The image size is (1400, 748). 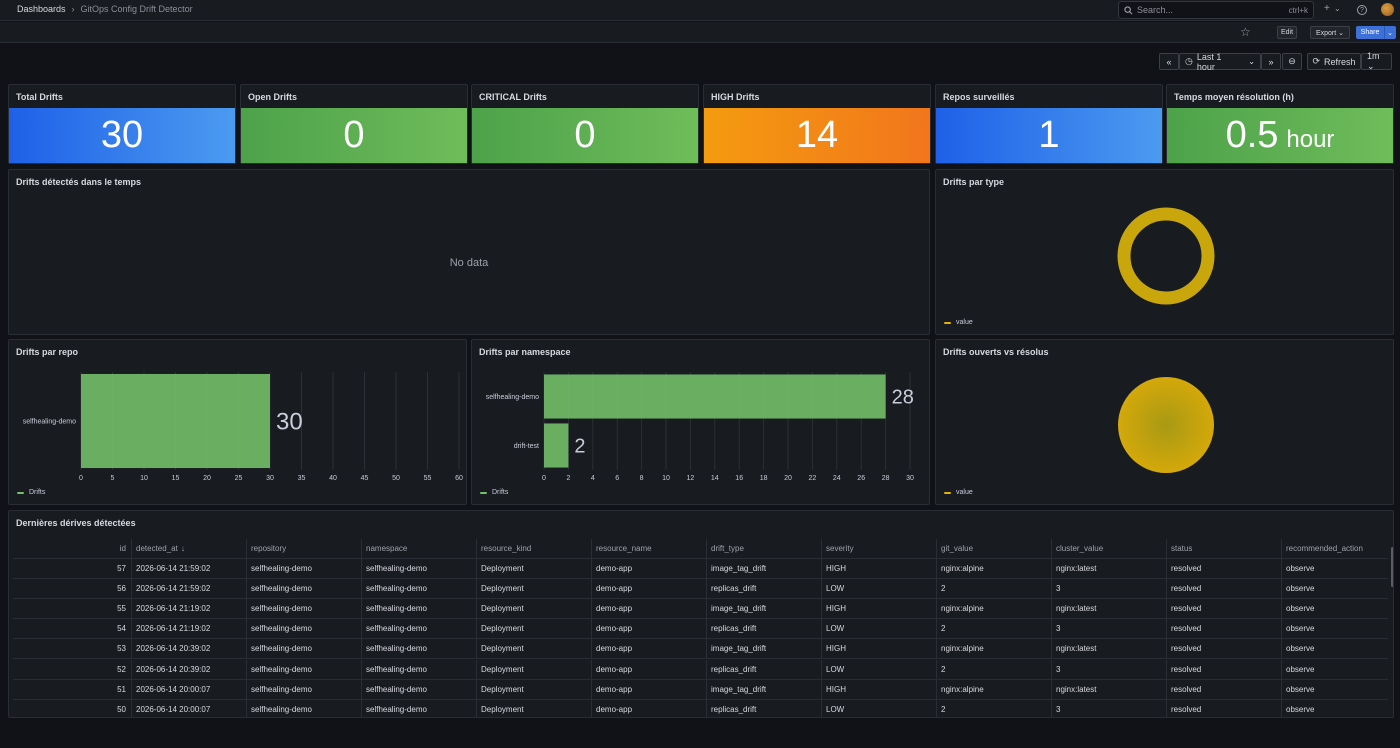 I want to click on column-header-cluster_value: cluster_value, so click(x=1080, y=548).